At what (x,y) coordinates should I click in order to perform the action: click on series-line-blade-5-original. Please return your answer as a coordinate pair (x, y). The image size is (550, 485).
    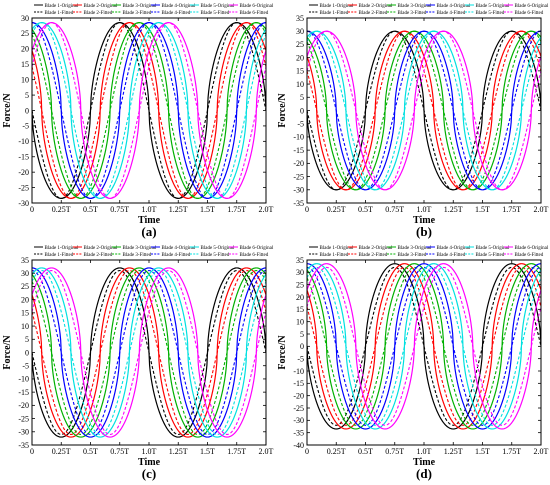
    Looking at the image, I should click on (424, 346).